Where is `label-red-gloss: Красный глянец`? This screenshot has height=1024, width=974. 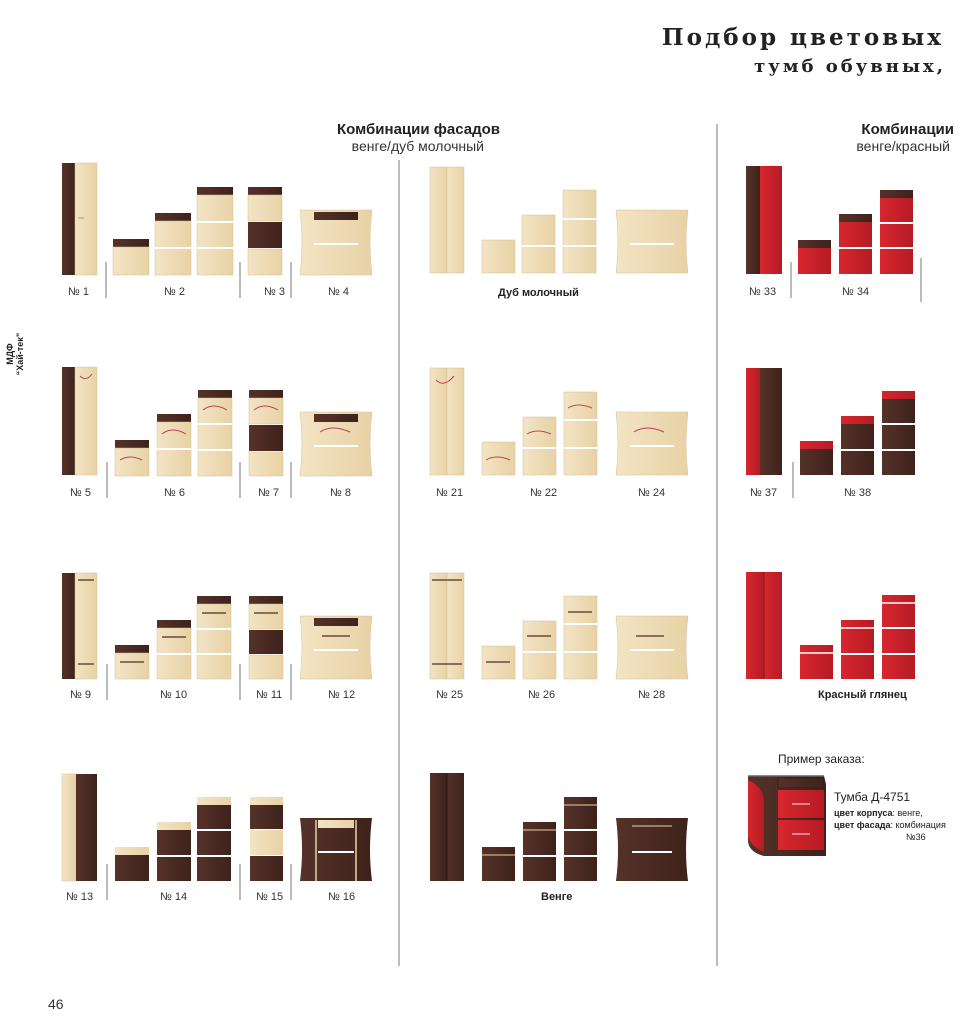 label-red-gloss: Красный глянец is located at coordinates (862, 695).